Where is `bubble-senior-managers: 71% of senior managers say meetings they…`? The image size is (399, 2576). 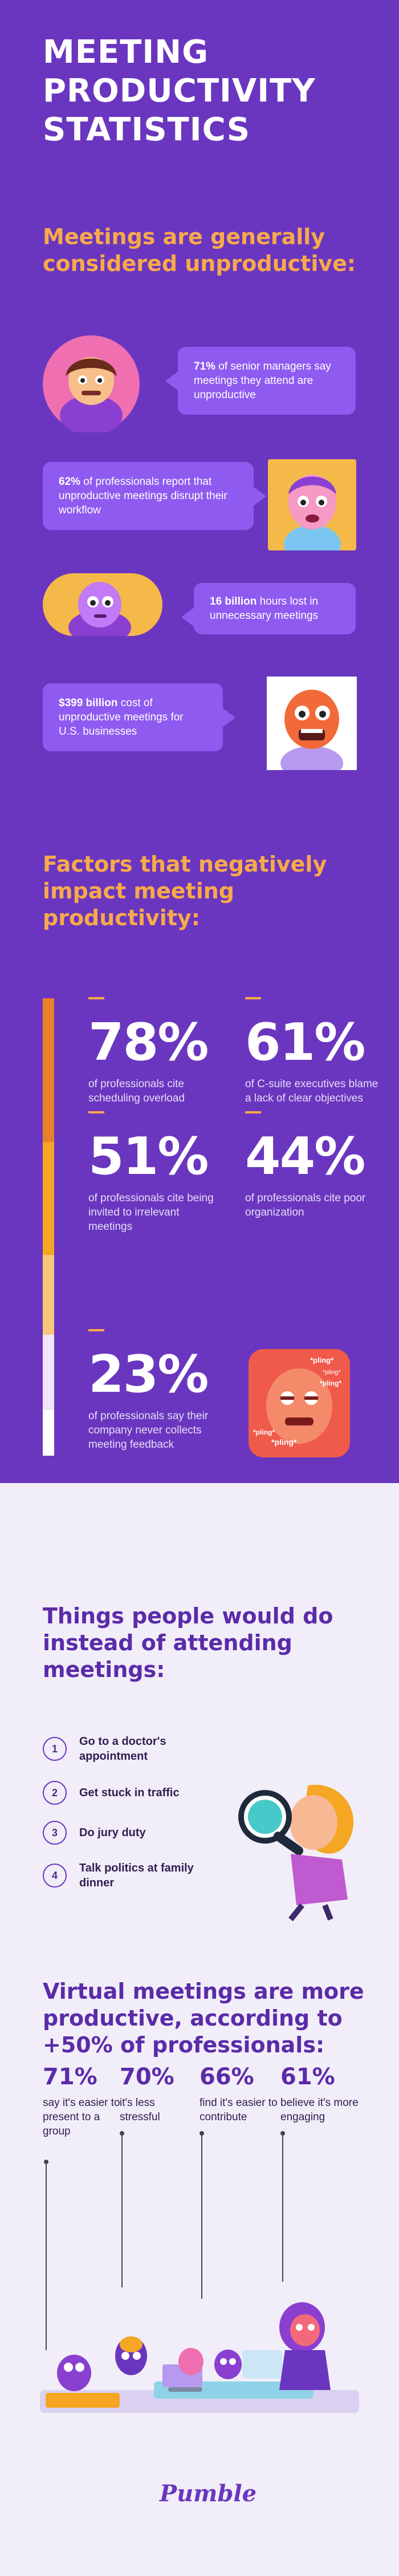
bubble-senior-managers: 71% of senior managers say meetings they… is located at coordinates (260, 381).